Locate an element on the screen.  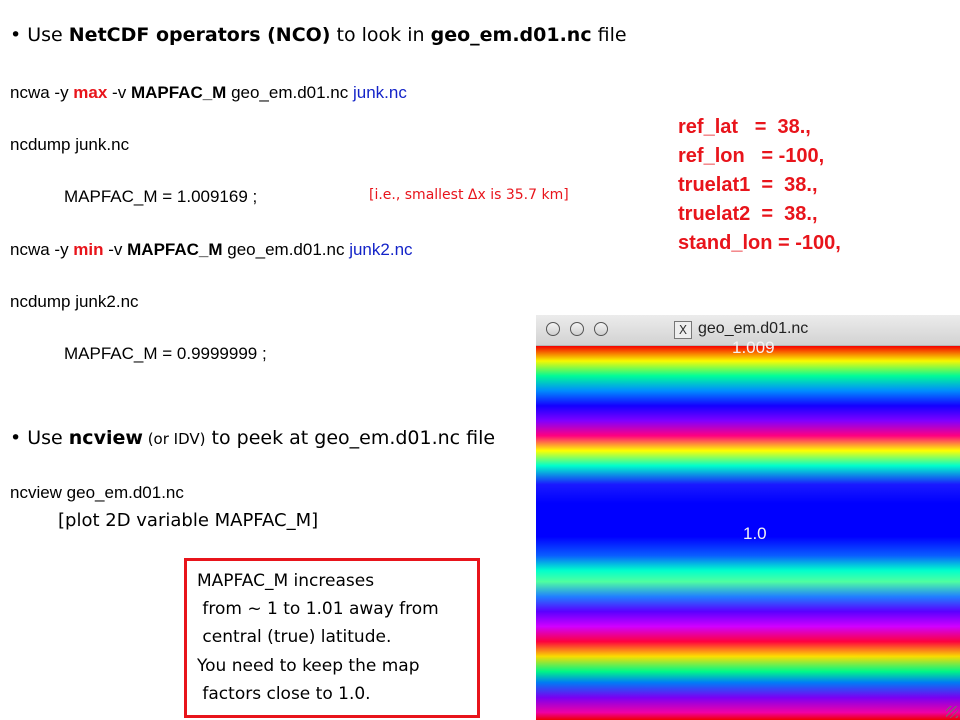
plot-instruction: [plot 2D variable MAPFAC_M] is located at coordinates (188, 520).